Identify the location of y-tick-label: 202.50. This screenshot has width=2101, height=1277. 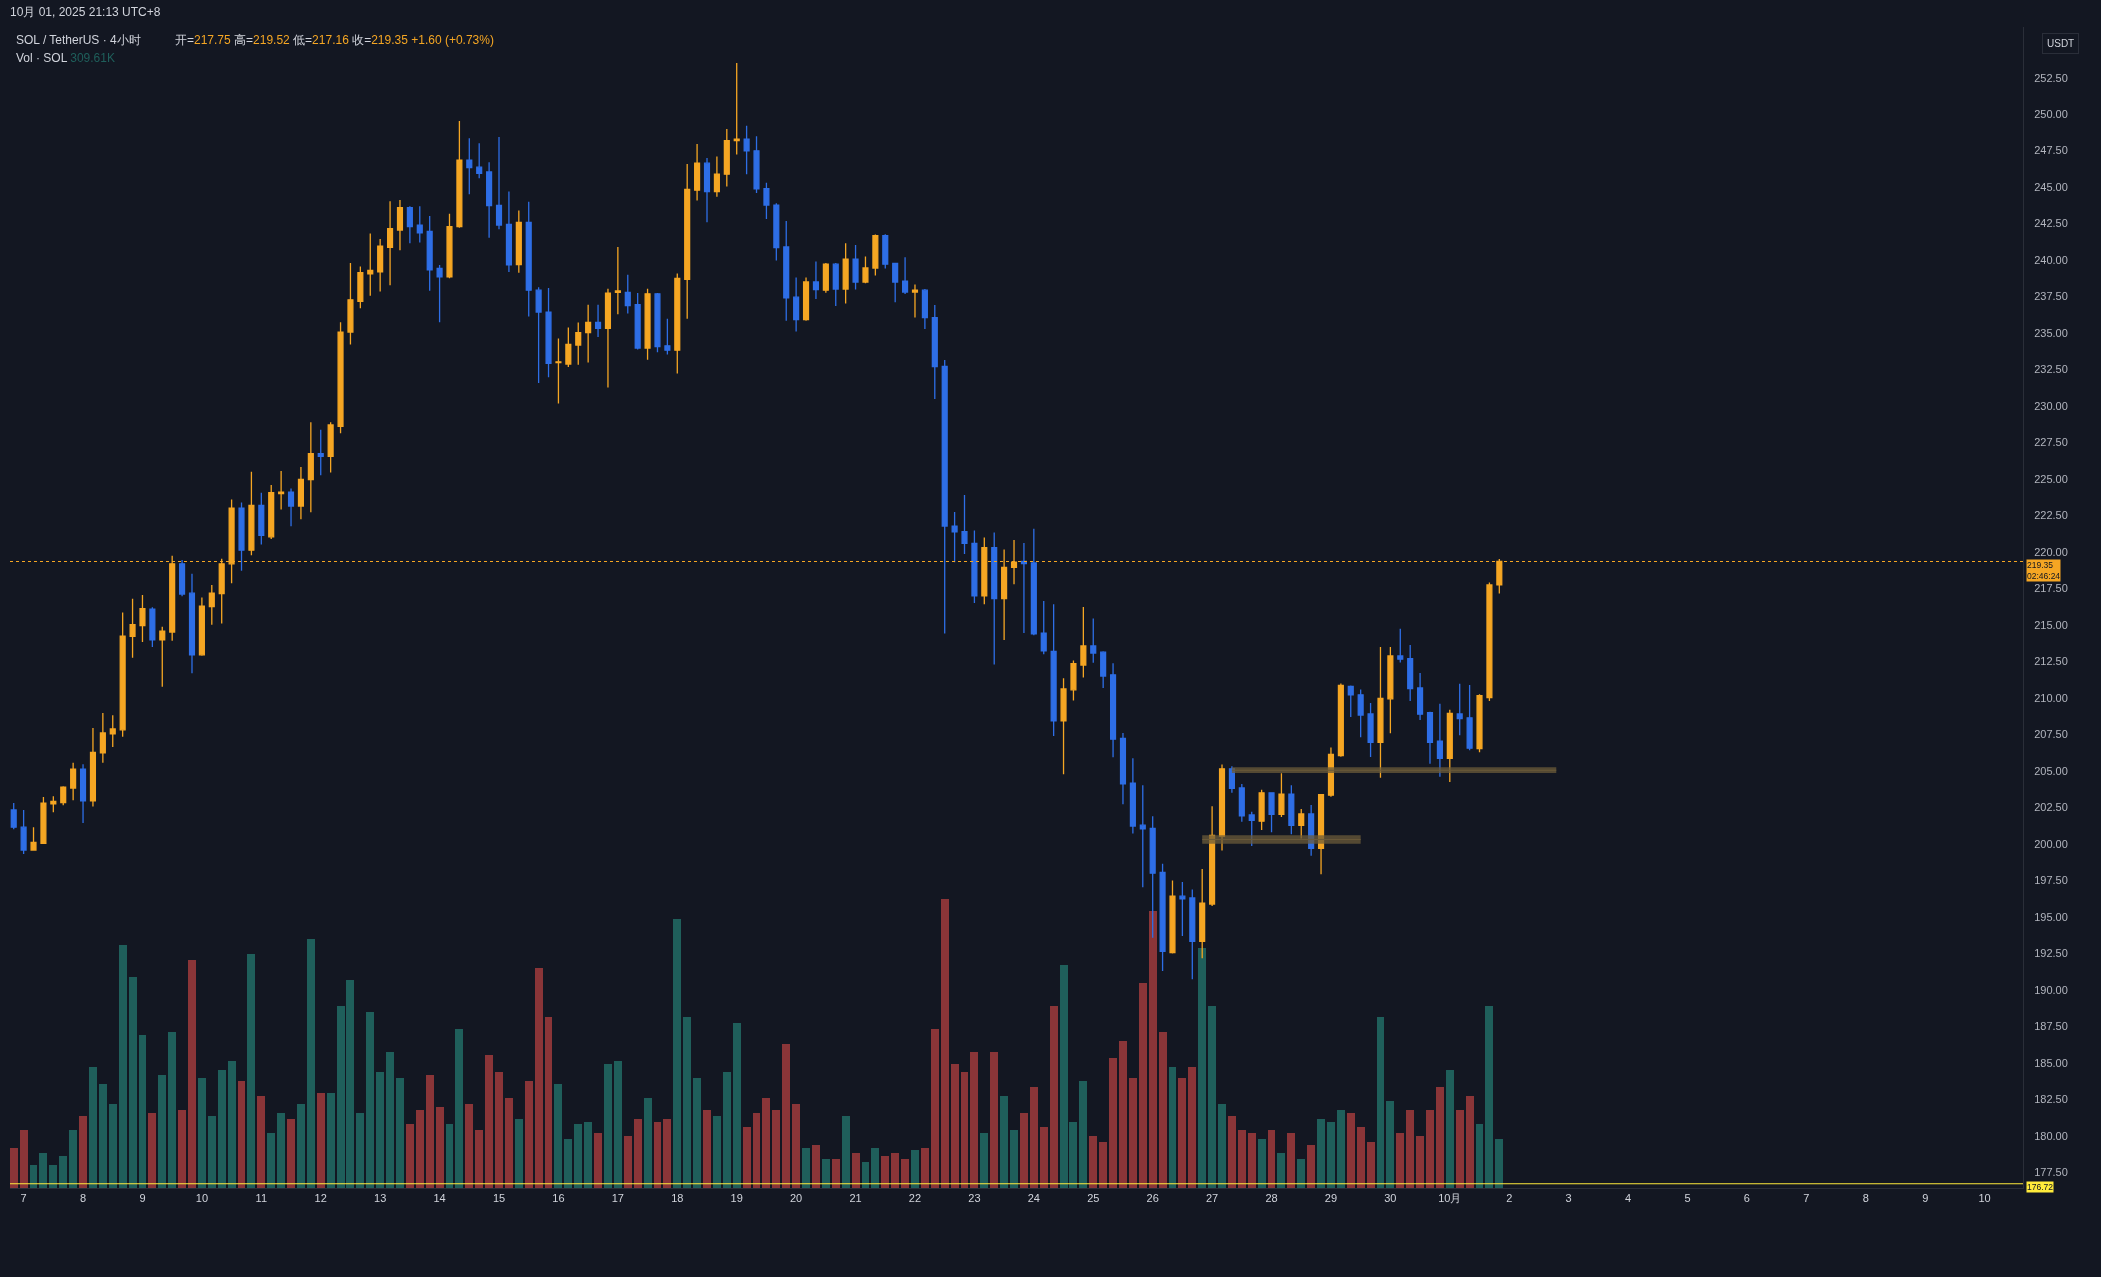
(2051, 807).